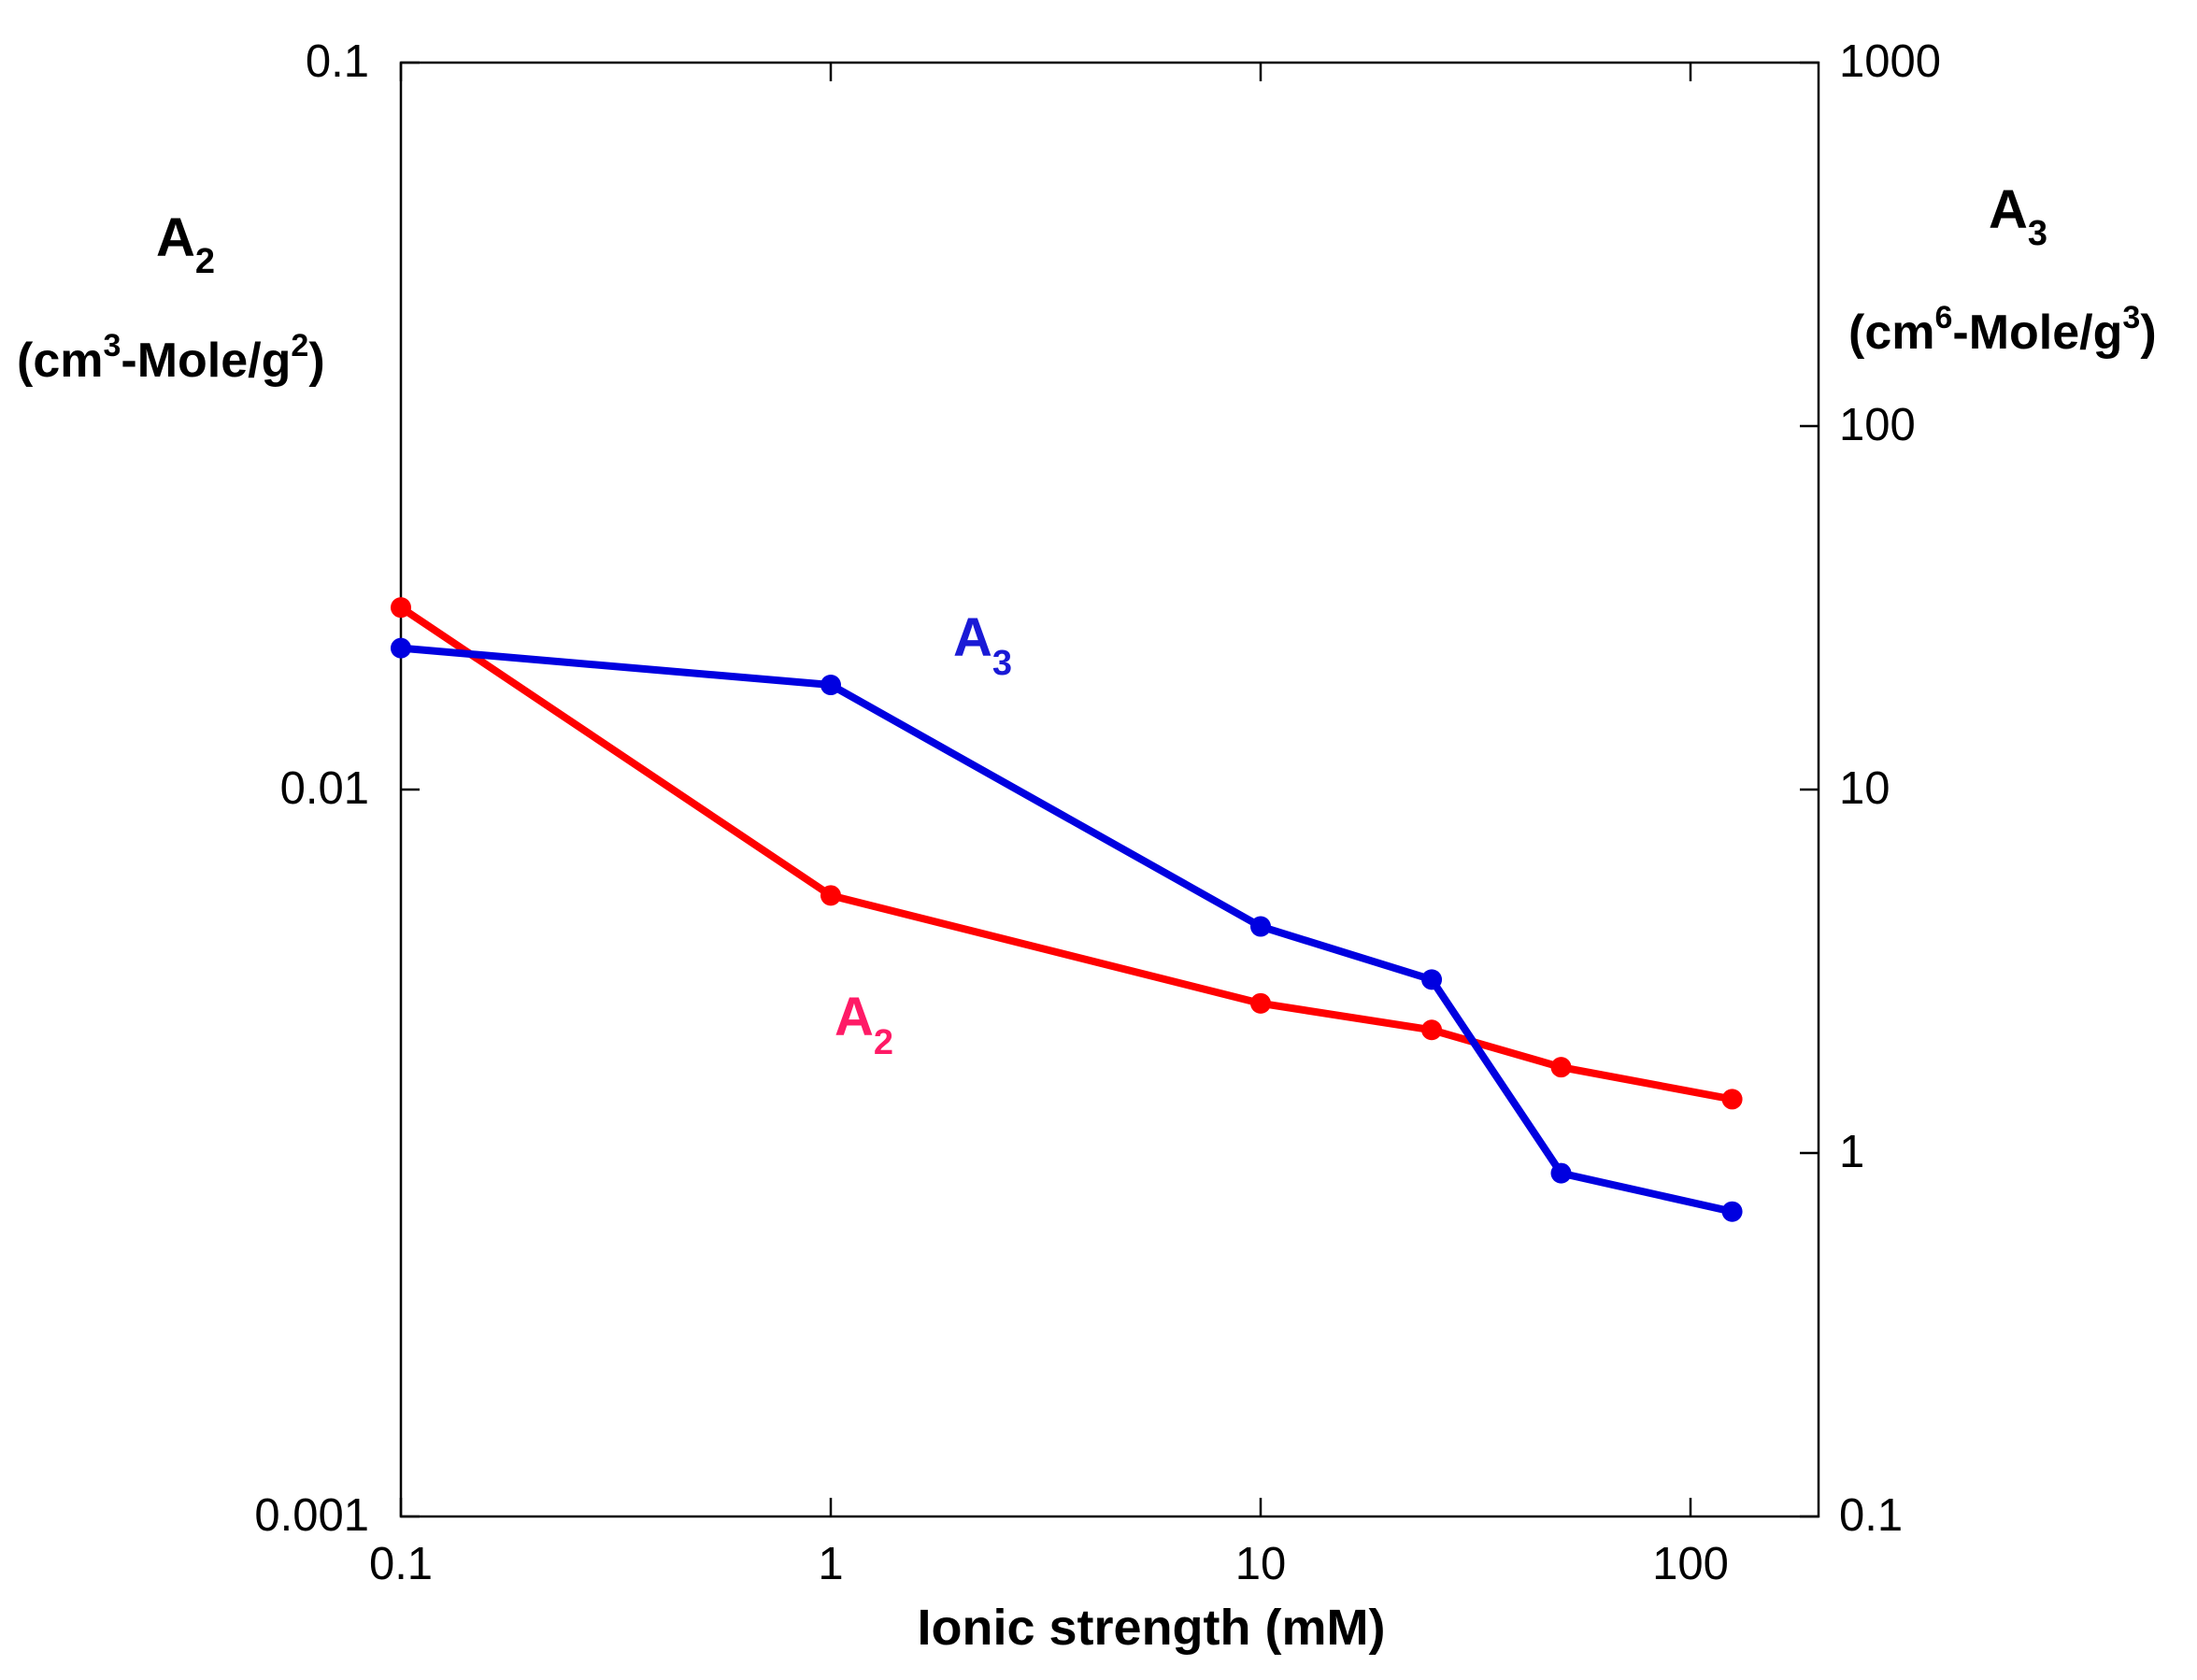 The width and height of the screenshot is (2197, 1680). I want to click on right-y-tick-label: 1, so click(1852, 1152).